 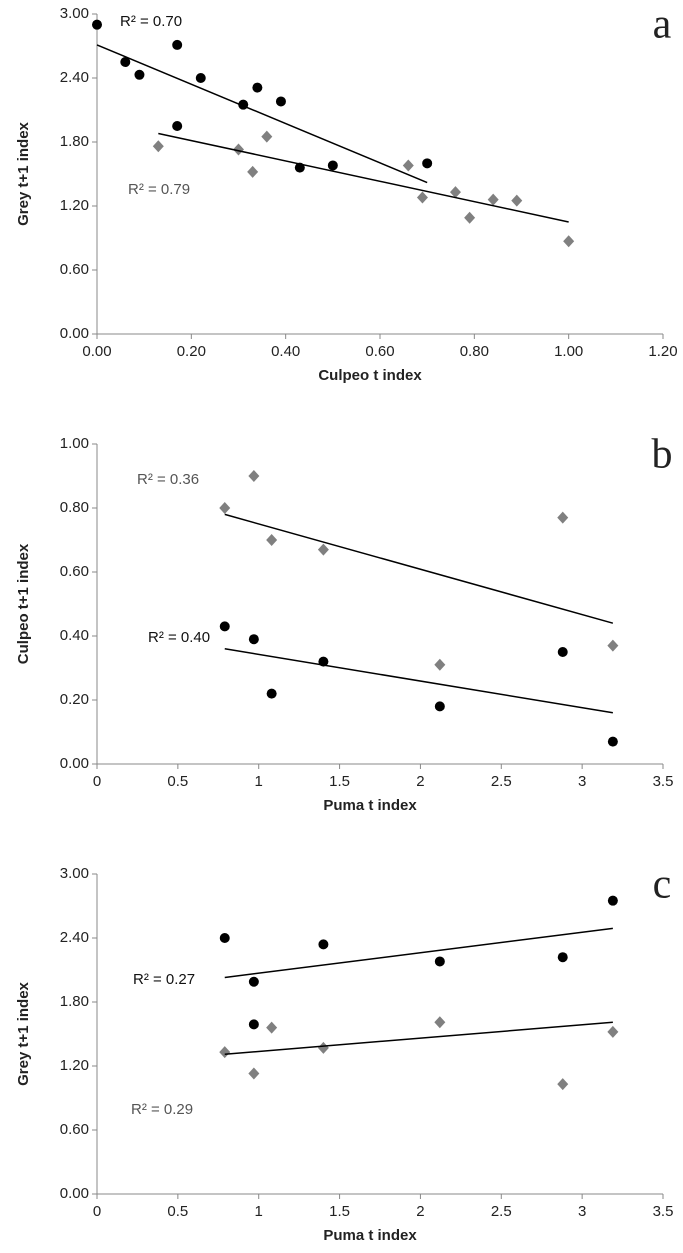 What do you see at coordinates (568, 351) in the screenshot?
I see `x-tick-label: 1.00` at bounding box center [568, 351].